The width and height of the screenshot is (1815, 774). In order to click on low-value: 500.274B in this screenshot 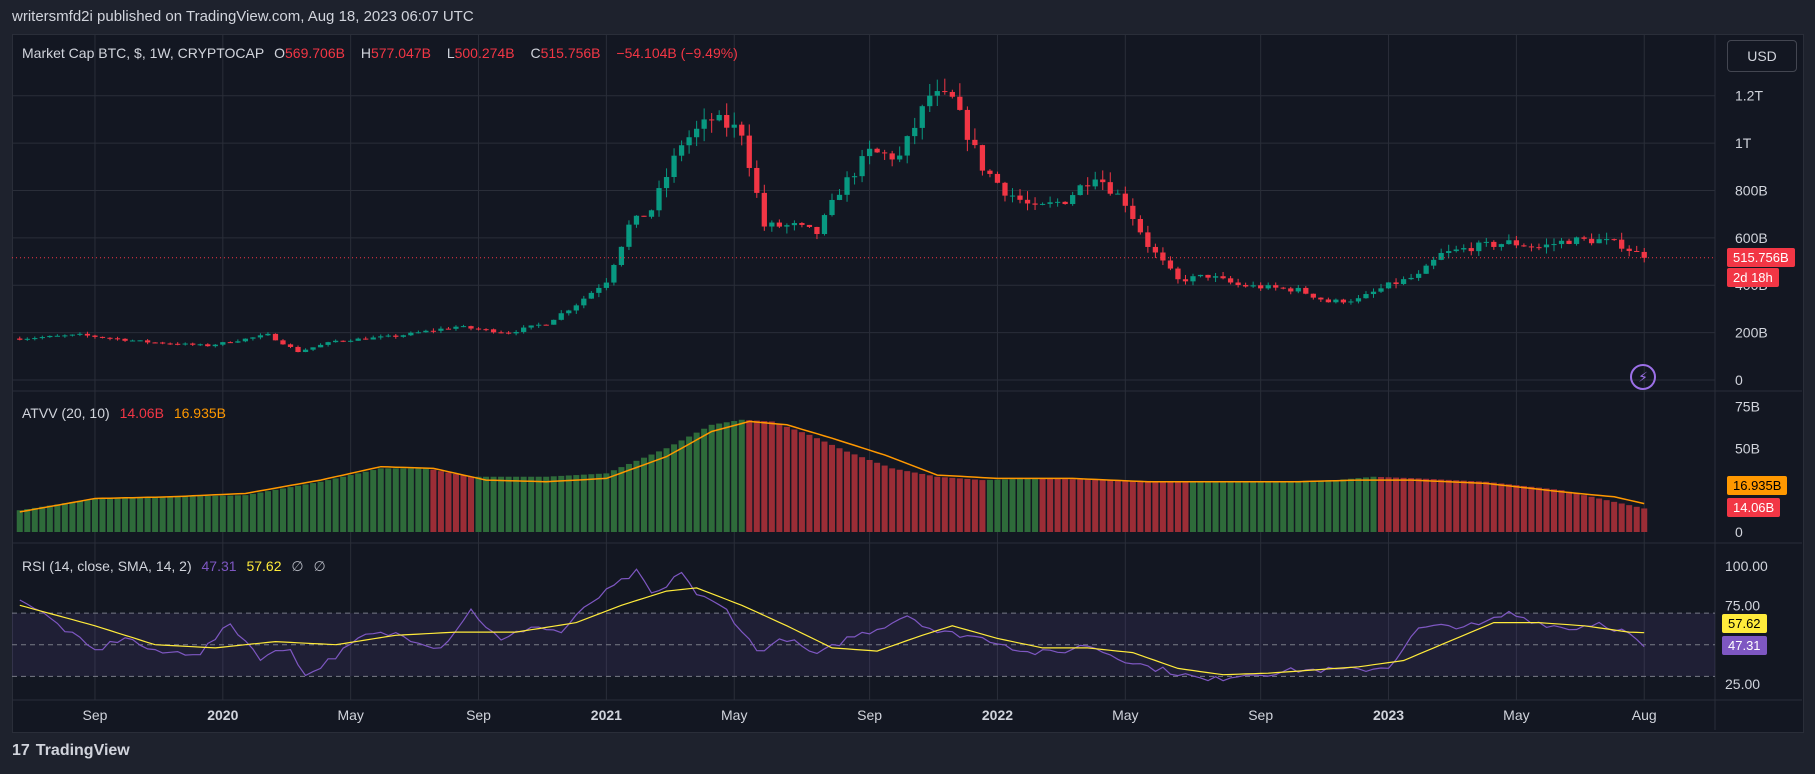, I will do `click(484, 53)`.